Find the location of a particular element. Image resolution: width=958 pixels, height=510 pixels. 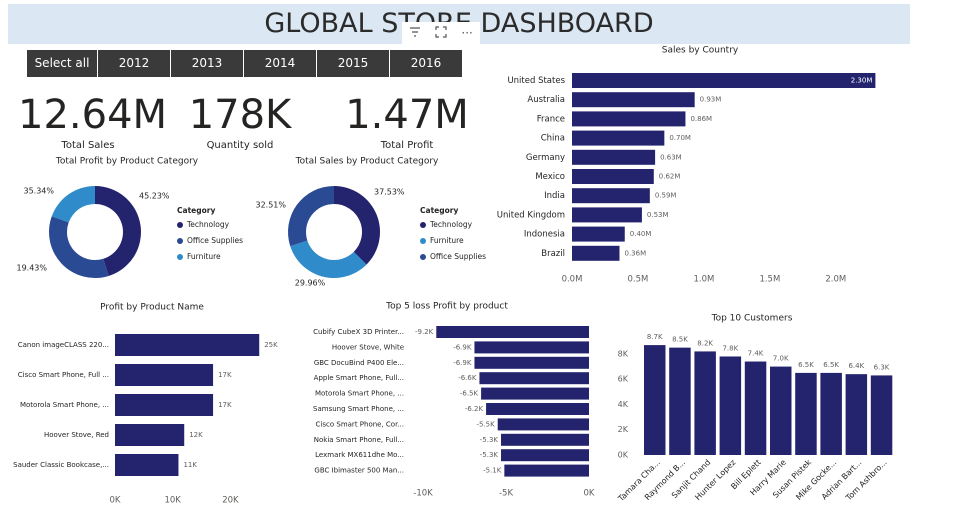

legend-title: Category is located at coordinates (196, 210).